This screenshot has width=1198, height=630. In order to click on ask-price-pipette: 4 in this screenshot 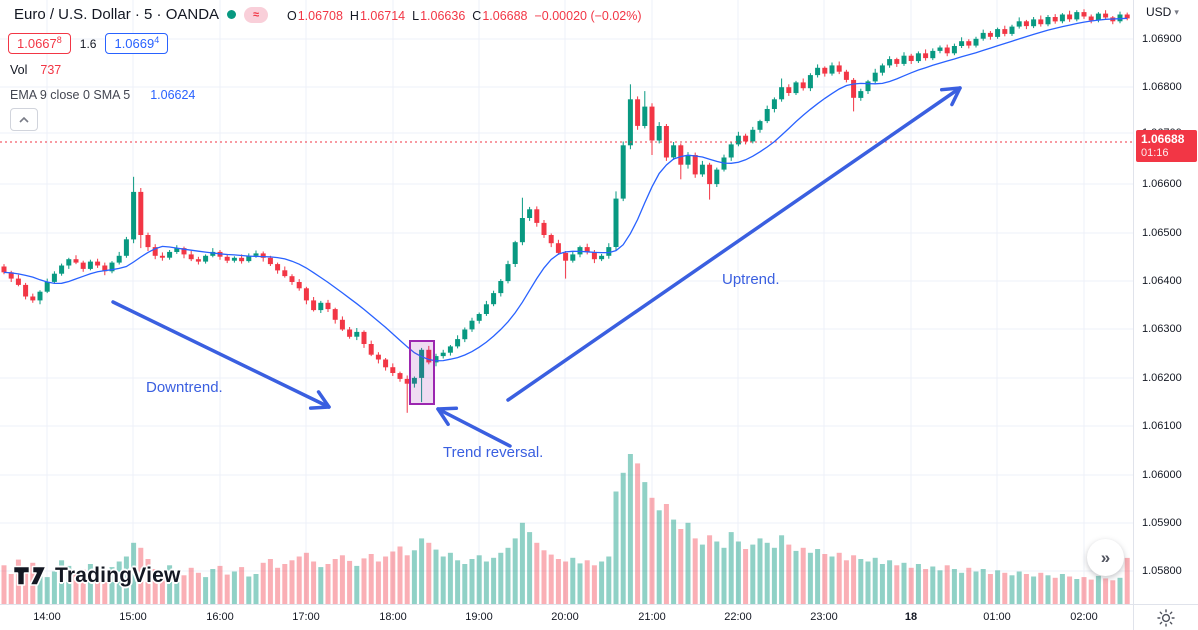, I will do `click(157, 40)`.